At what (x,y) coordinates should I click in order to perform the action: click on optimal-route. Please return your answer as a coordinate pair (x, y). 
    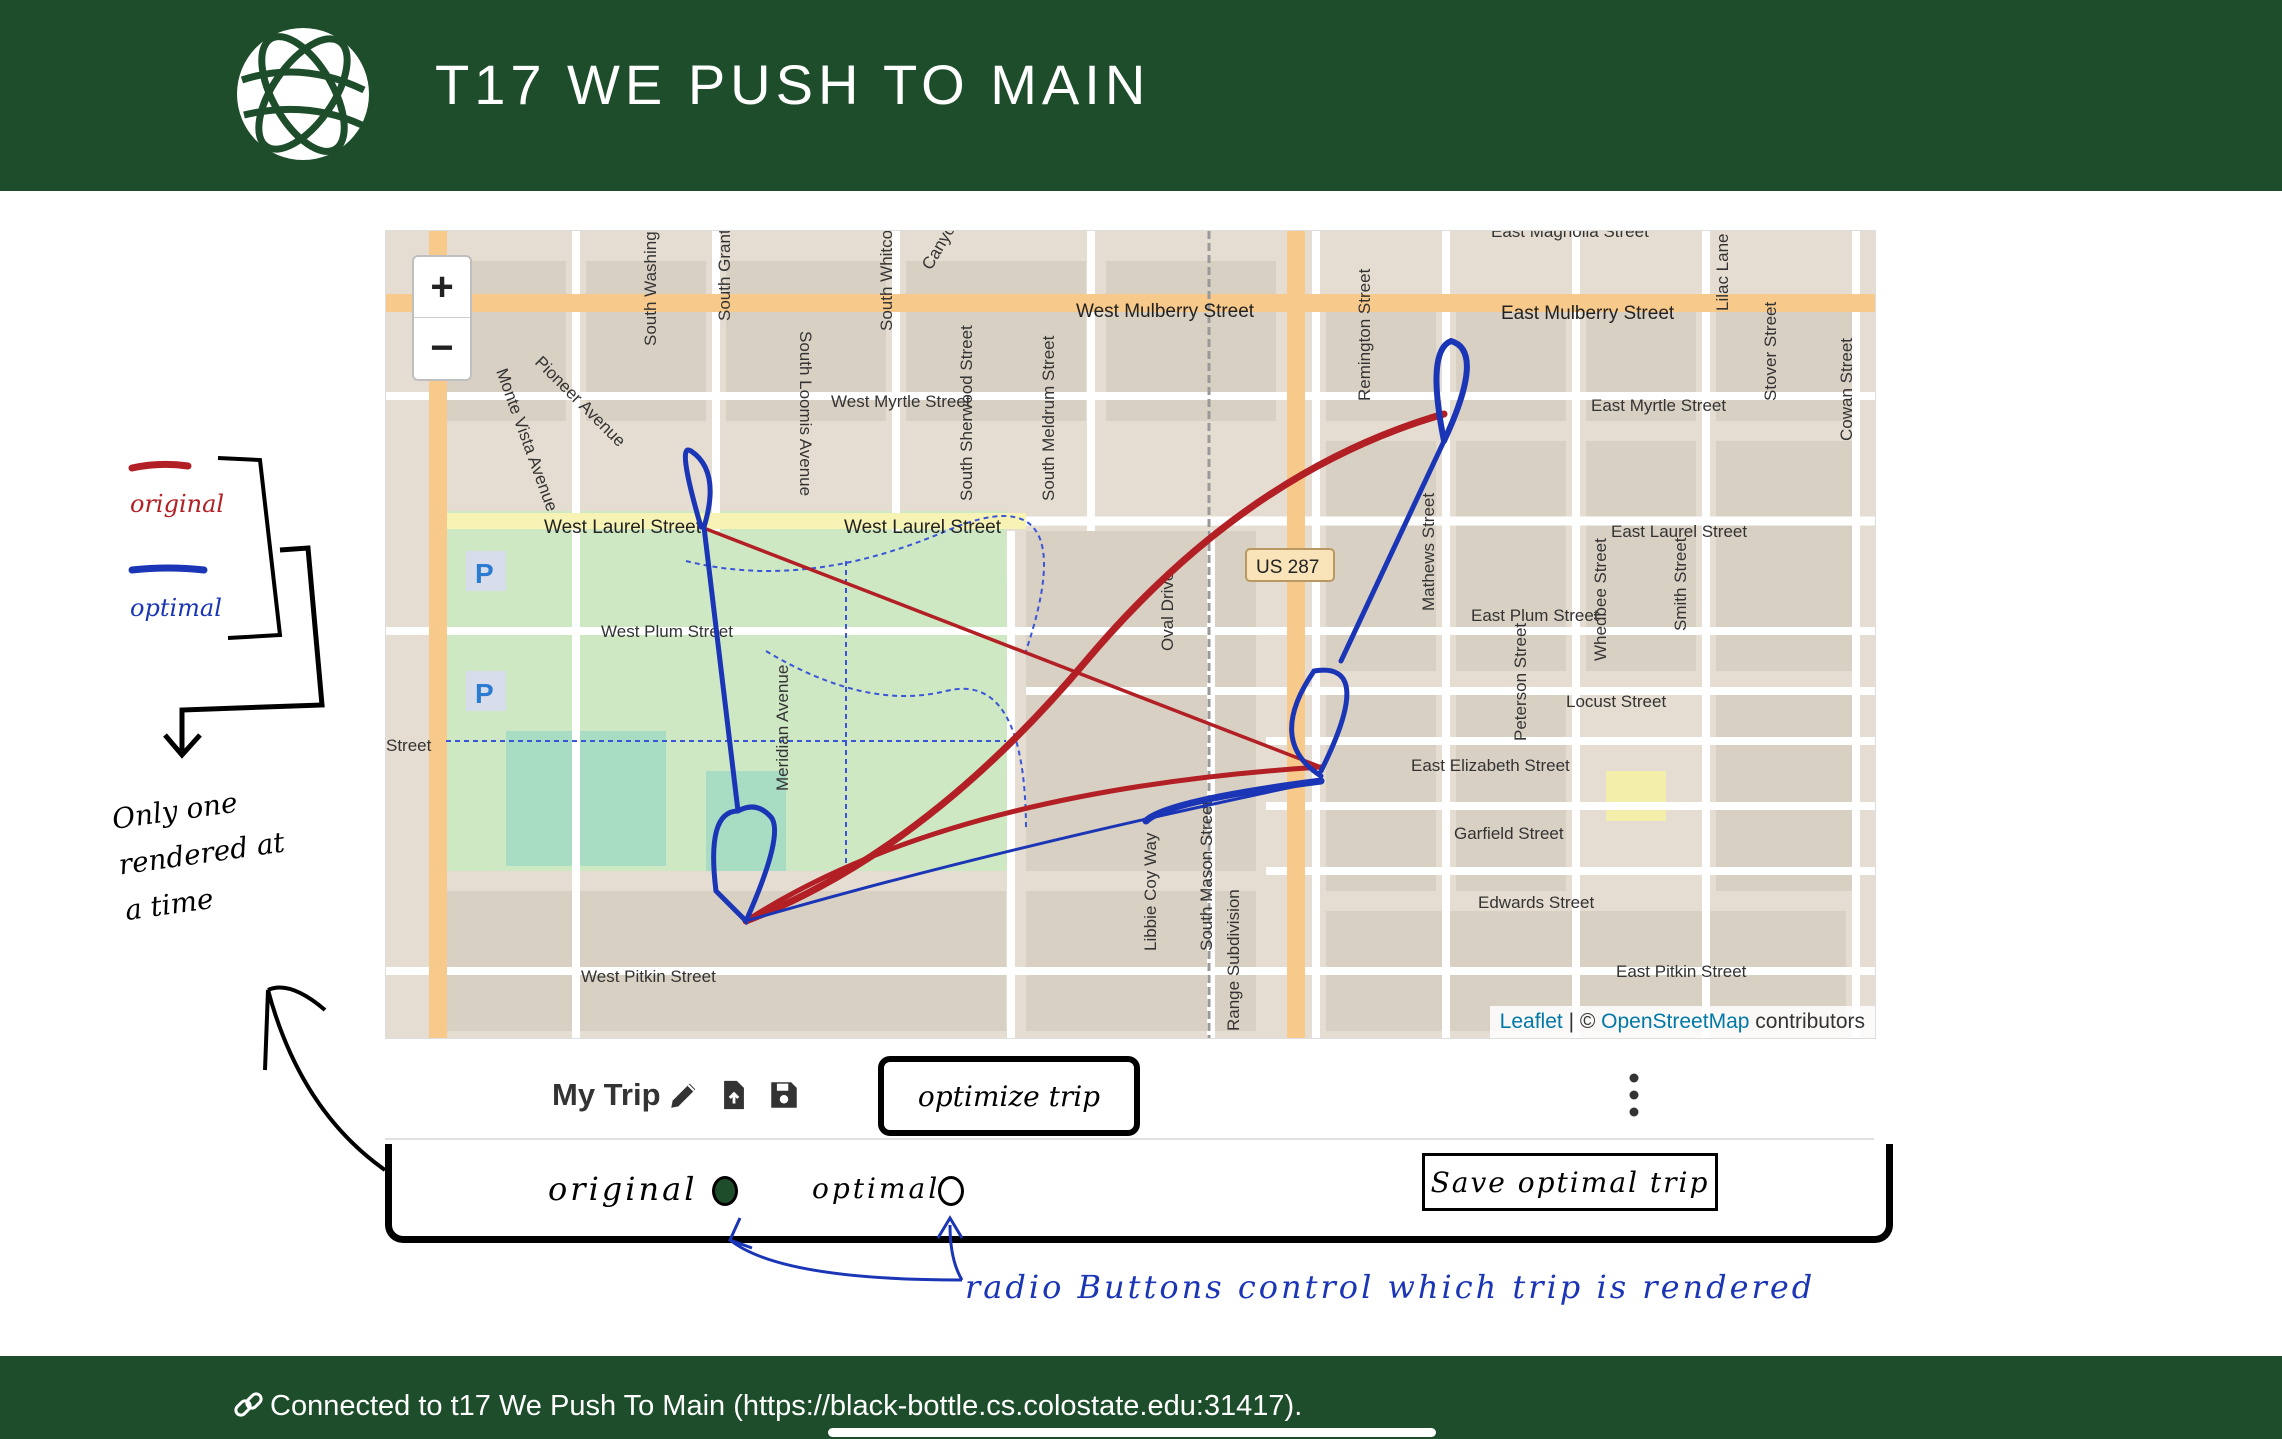
    Looking at the image, I should click on (1076, 631).